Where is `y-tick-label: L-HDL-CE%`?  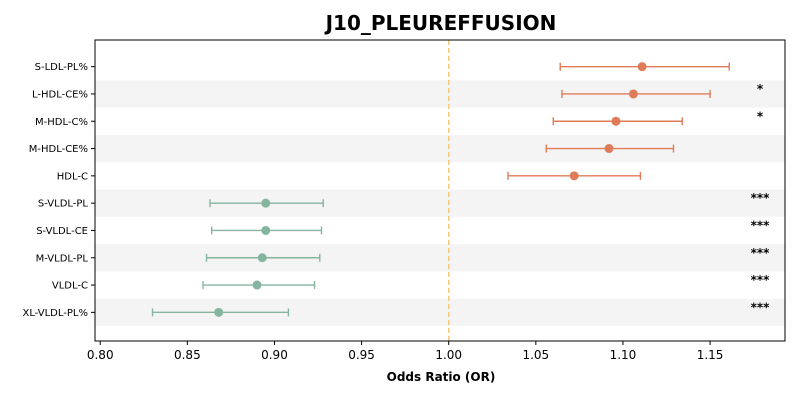 y-tick-label: L-HDL-CE% is located at coordinates (60, 94).